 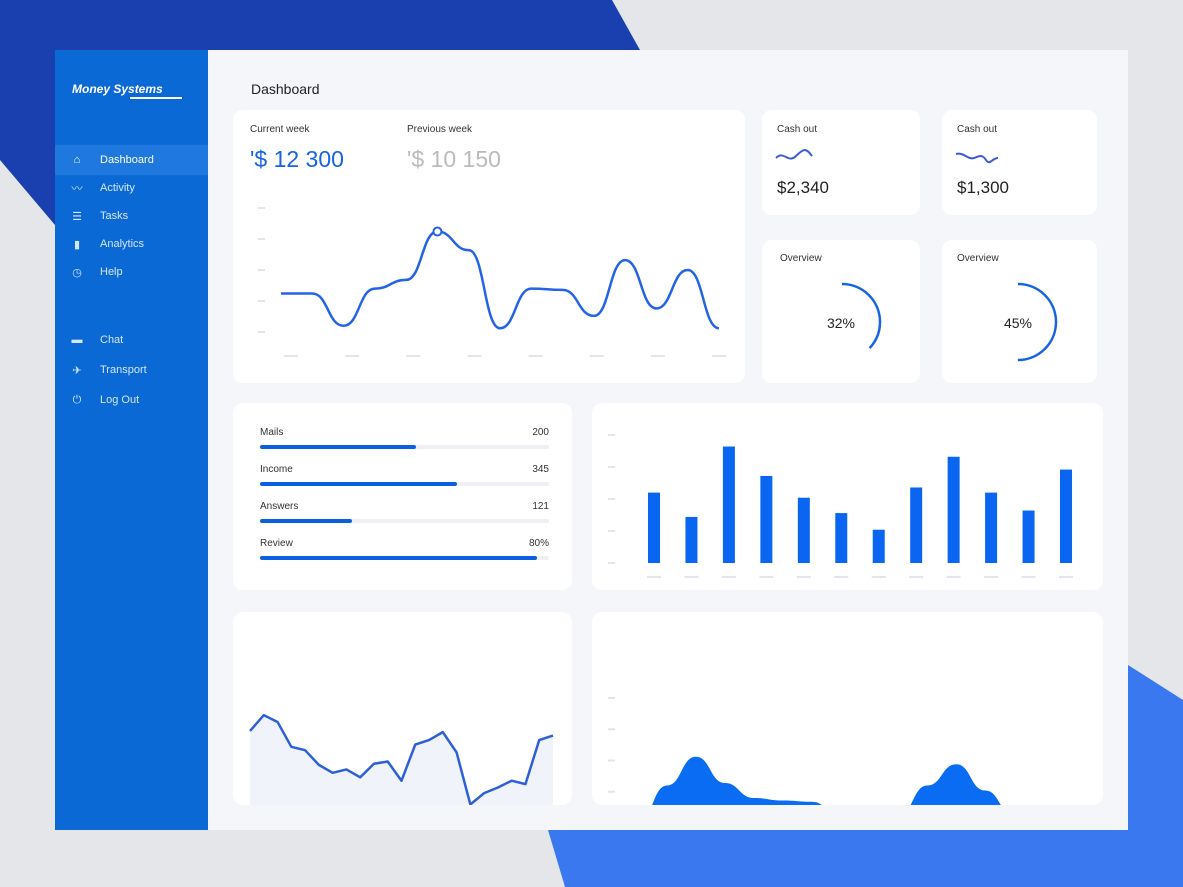 What do you see at coordinates (540, 469) in the screenshot?
I see `stat-value: 345` at bounding box center [540, 469].